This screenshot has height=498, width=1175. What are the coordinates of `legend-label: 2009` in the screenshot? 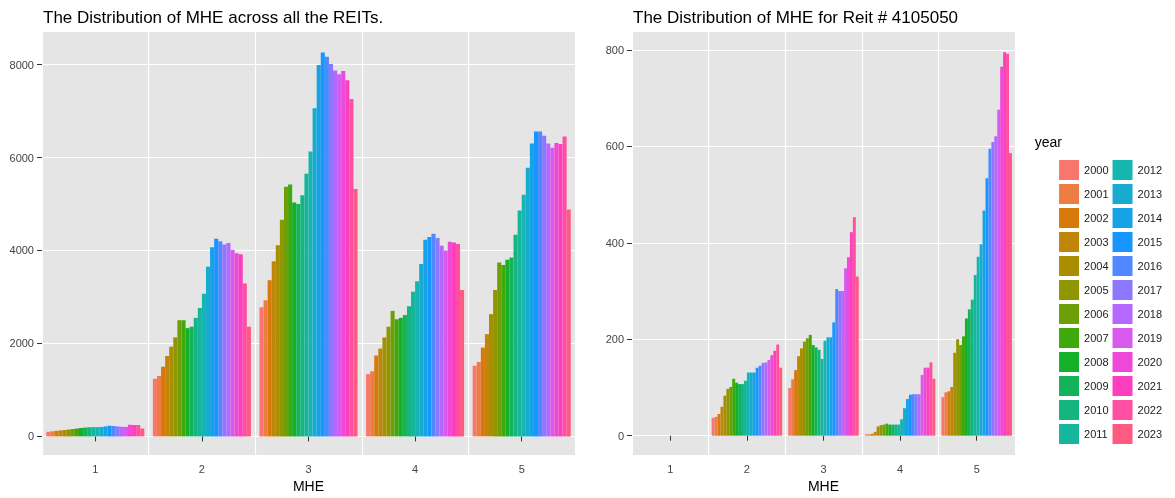 It's located at (1096, 386).